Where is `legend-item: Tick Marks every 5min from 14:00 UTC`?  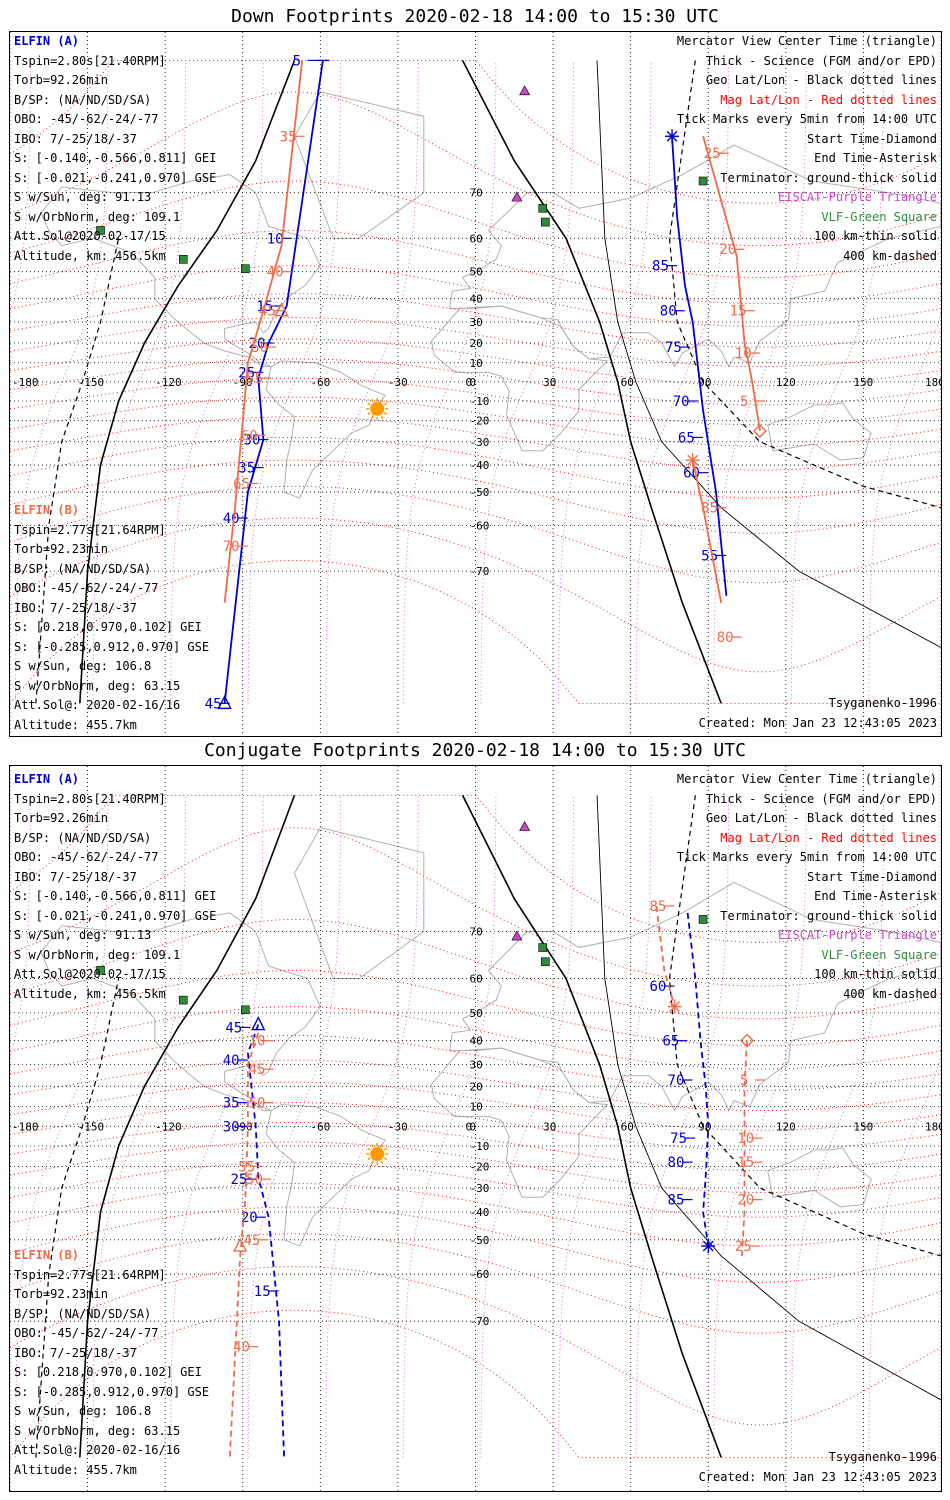 legend-item: Tick Marks every 5min from 14:00 UTC is located at coordinates (806, 857).